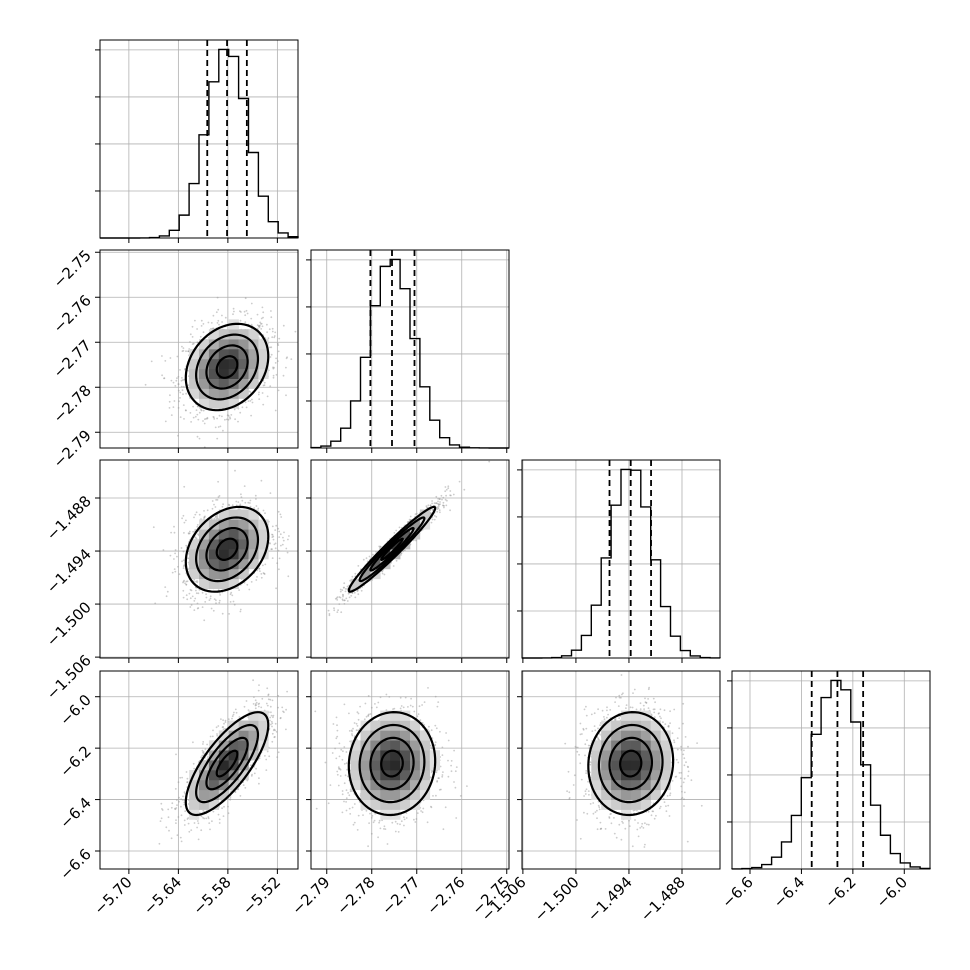 This screenshot has width=970, height=970. I want to click on histogram-panel-4: −6.6 −6.4 −6.2 −6.0, so click(824, 791).